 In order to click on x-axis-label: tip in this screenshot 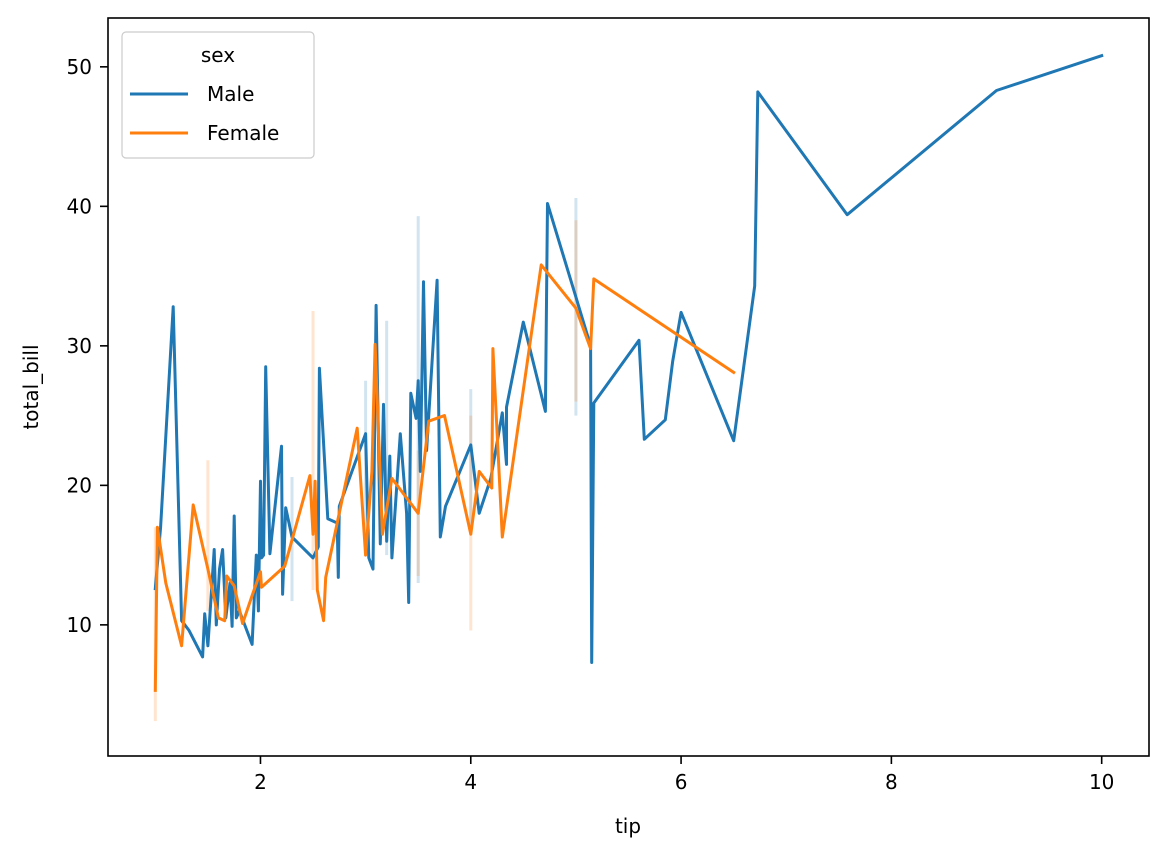, I will do `click(628, 826)`.